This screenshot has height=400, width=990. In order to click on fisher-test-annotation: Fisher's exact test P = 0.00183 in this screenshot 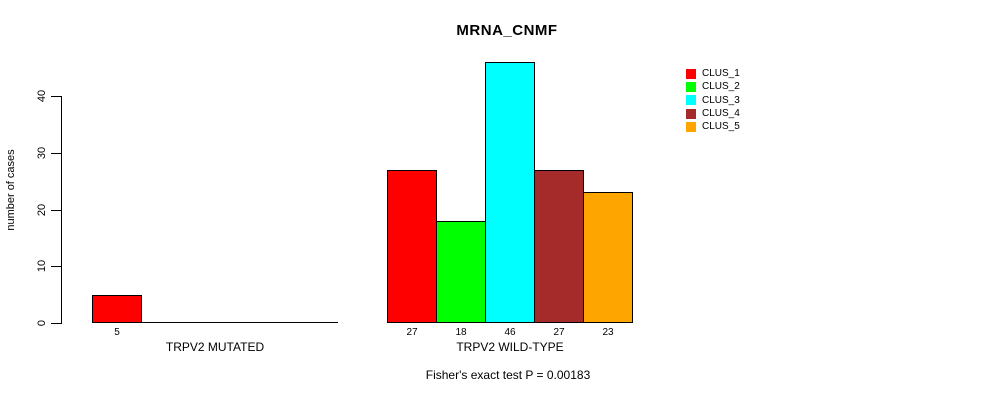, I will do `click(508, 375)`.